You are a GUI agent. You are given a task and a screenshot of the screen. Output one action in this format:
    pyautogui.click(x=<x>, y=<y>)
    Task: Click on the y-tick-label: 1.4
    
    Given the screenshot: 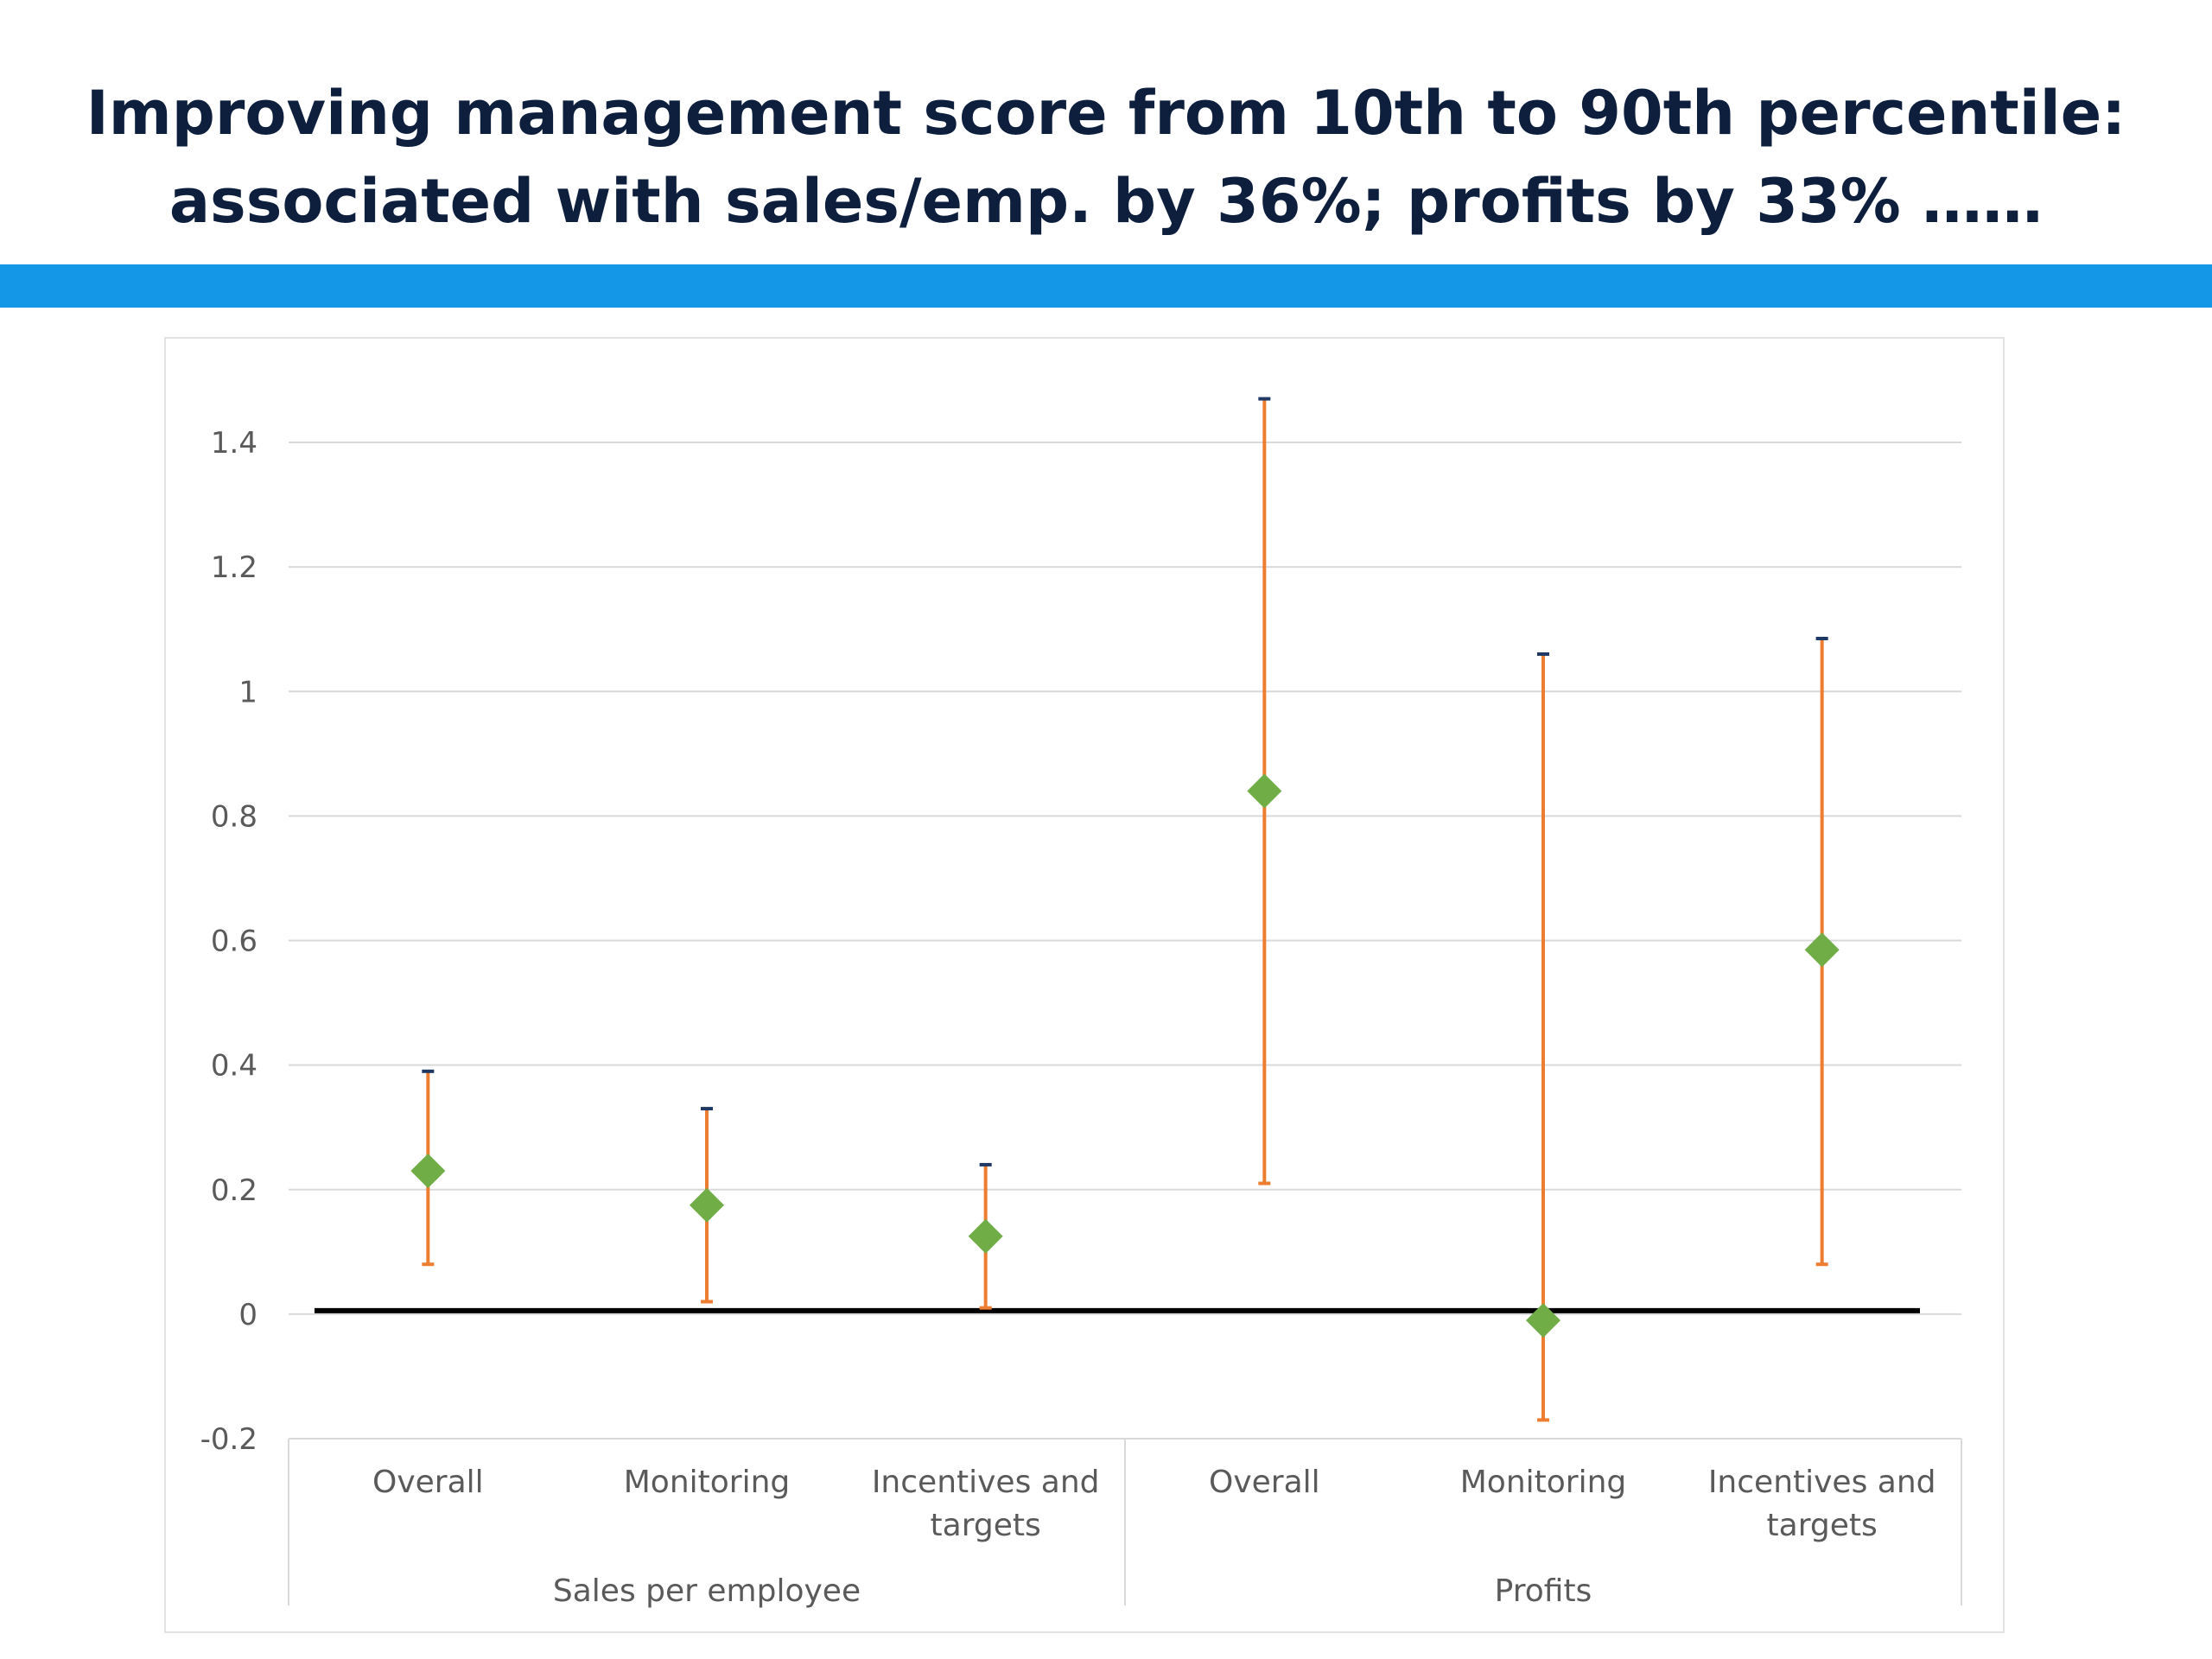 What is the action you would take?
    pyautogui.click(x=234, y=444)
    